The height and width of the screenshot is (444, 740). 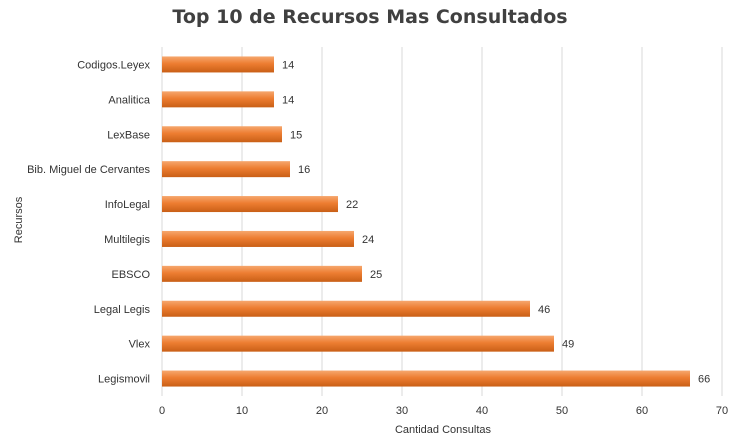 I want to click on x-axis-ticks: 0 10 20 30 40 50 60 70, so click(x=443, y=411).